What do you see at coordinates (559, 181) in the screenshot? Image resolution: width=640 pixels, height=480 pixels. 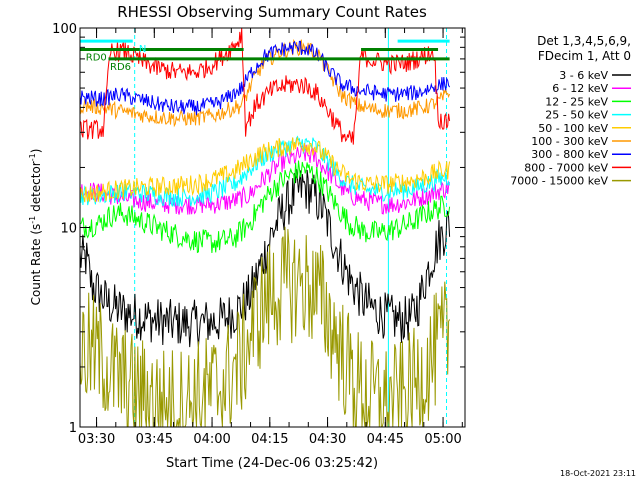 I see `legend-label-7000-15000-kev: 7000 - 15000 keV` at bounding box center [559, 181].